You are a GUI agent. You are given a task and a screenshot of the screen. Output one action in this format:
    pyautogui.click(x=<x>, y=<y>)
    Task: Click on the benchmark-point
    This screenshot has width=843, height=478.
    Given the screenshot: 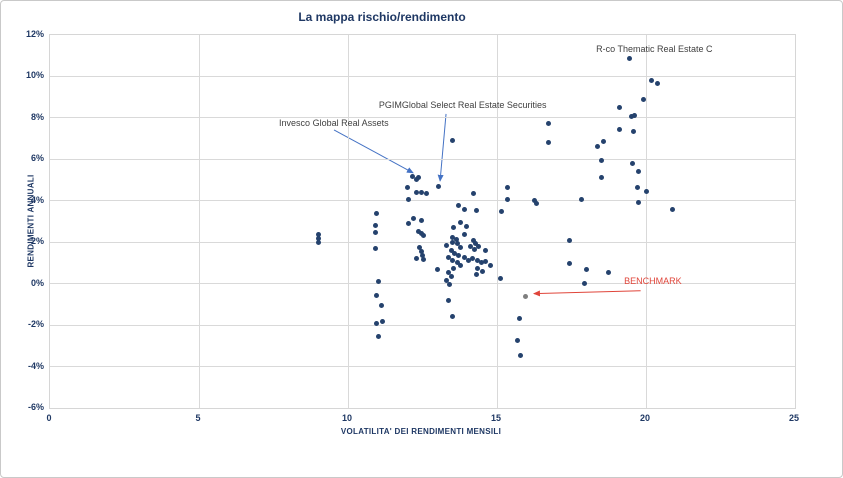 What is the action you would take?
    pyautogui.click(x=525, y=296)
    